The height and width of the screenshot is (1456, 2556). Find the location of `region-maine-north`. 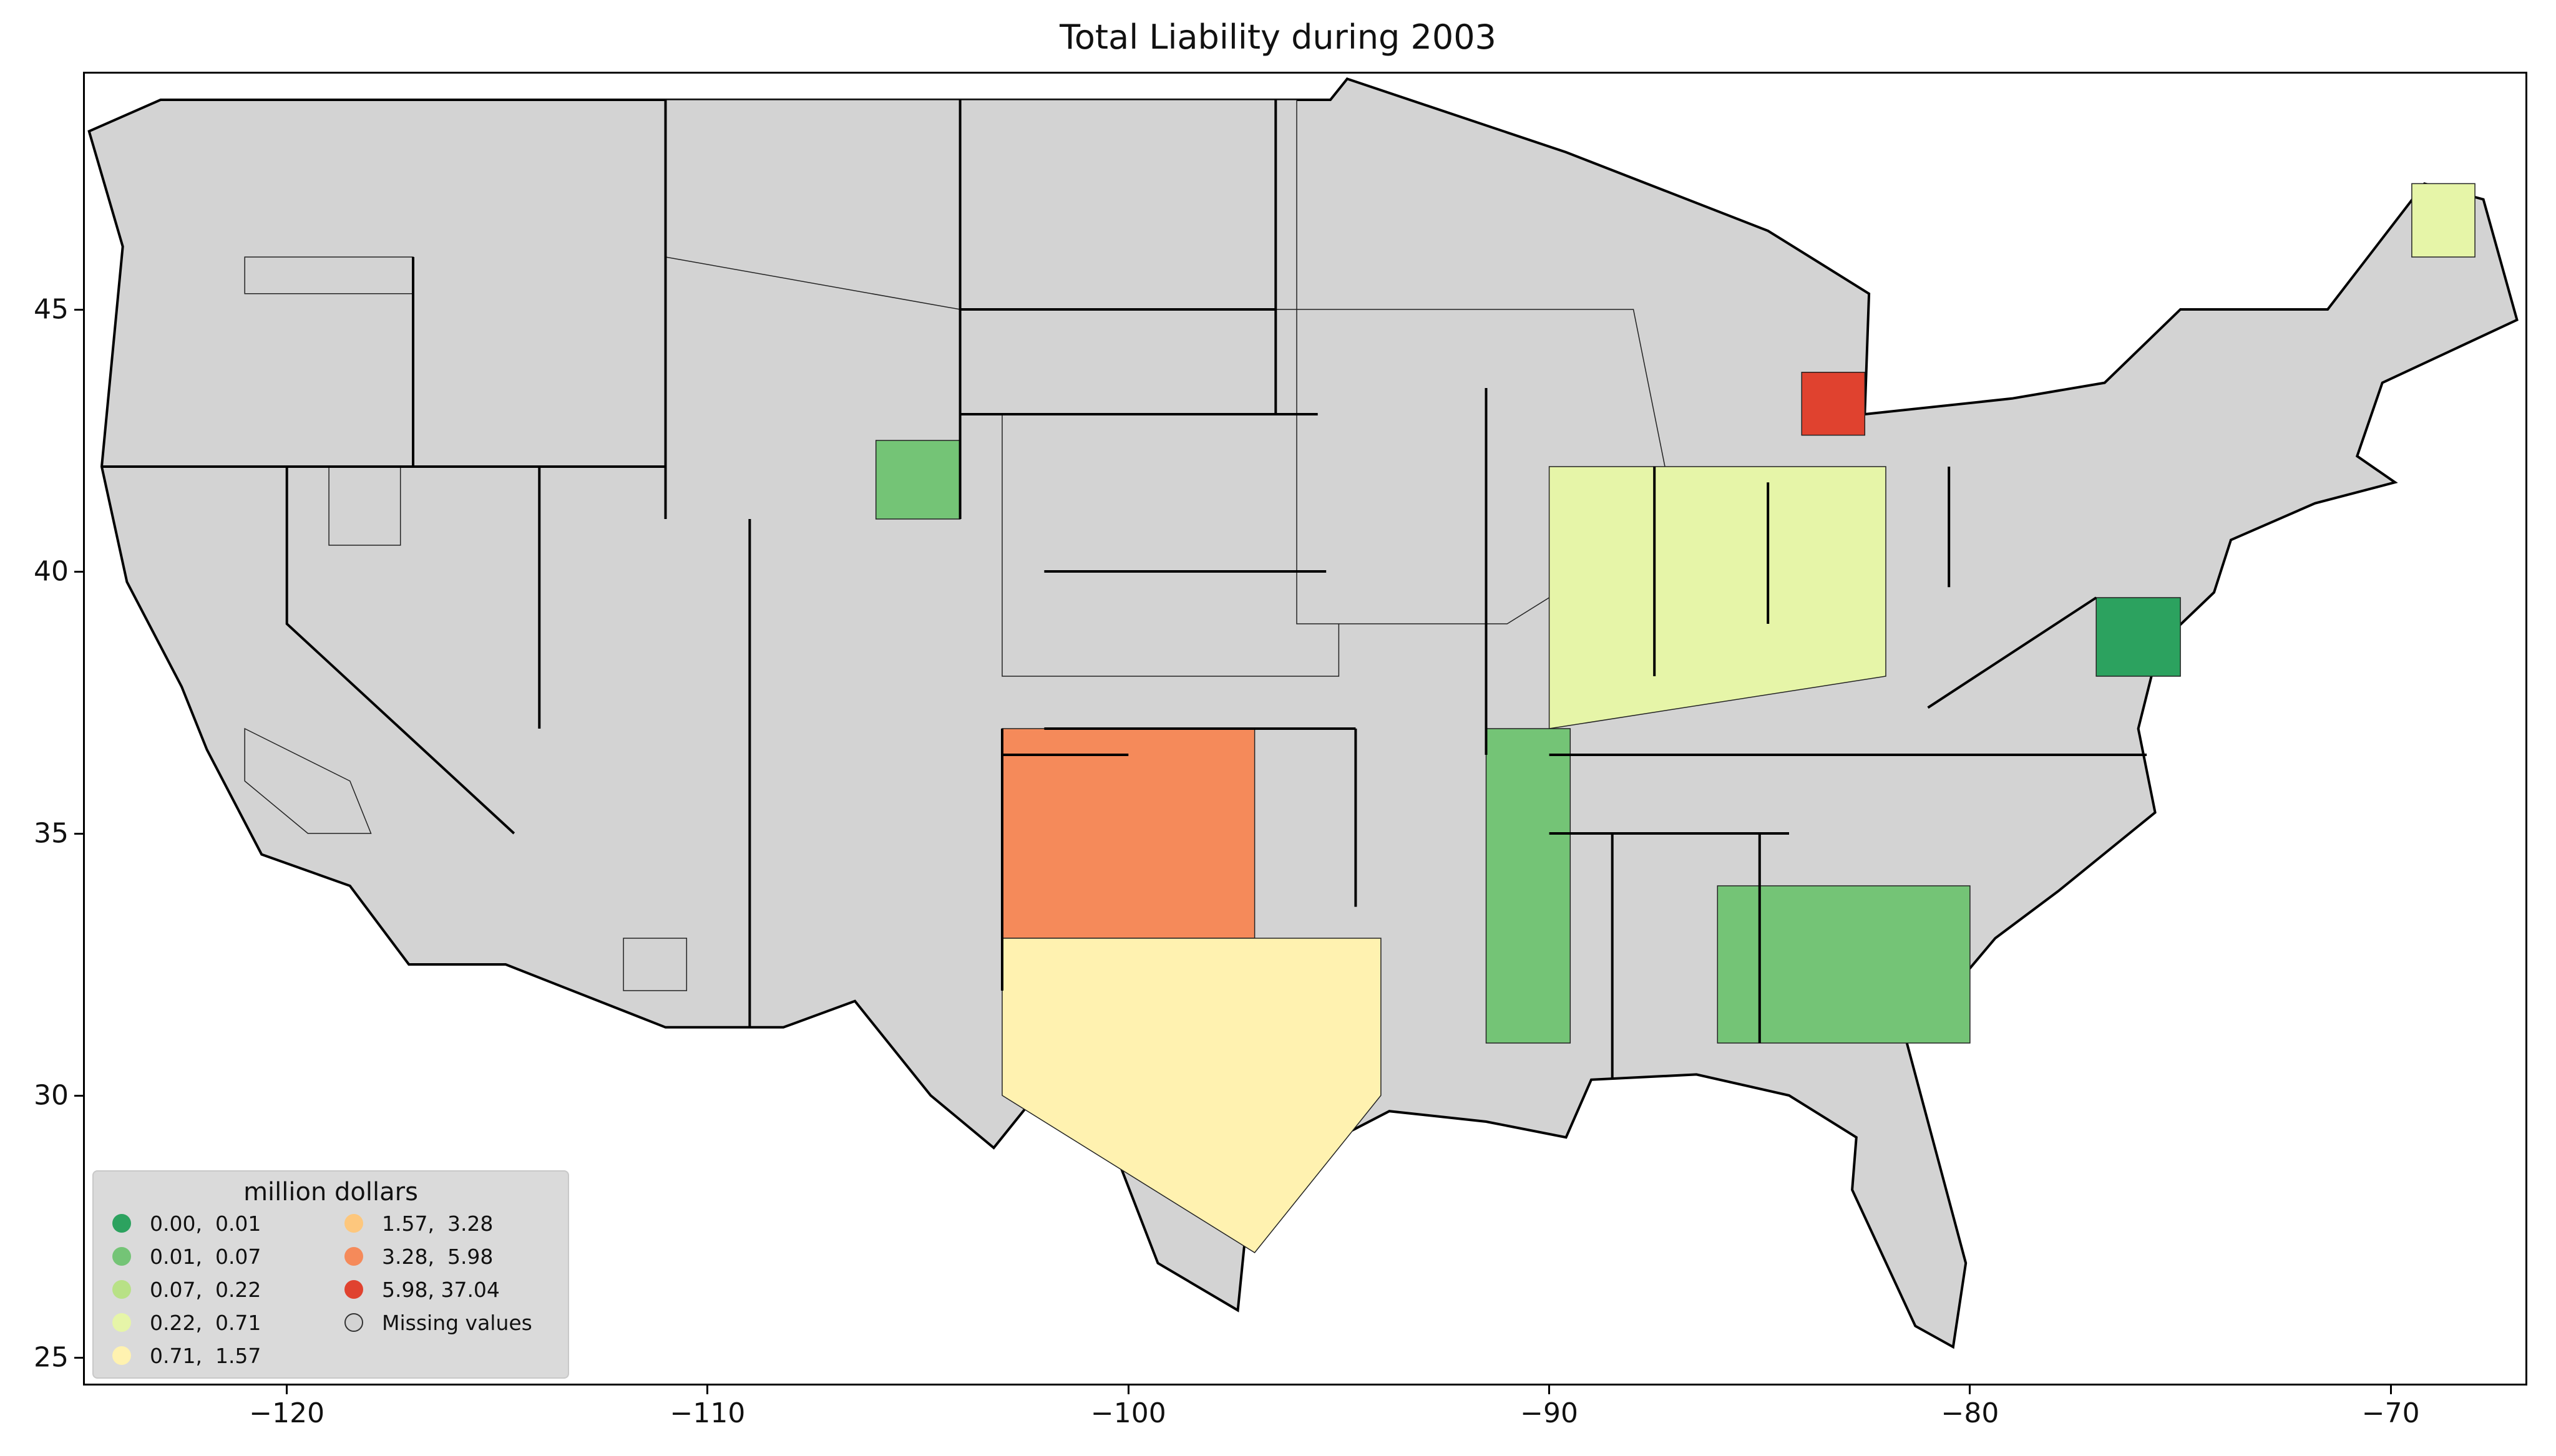

region-maine-north is located at coordinates (2443, 221).